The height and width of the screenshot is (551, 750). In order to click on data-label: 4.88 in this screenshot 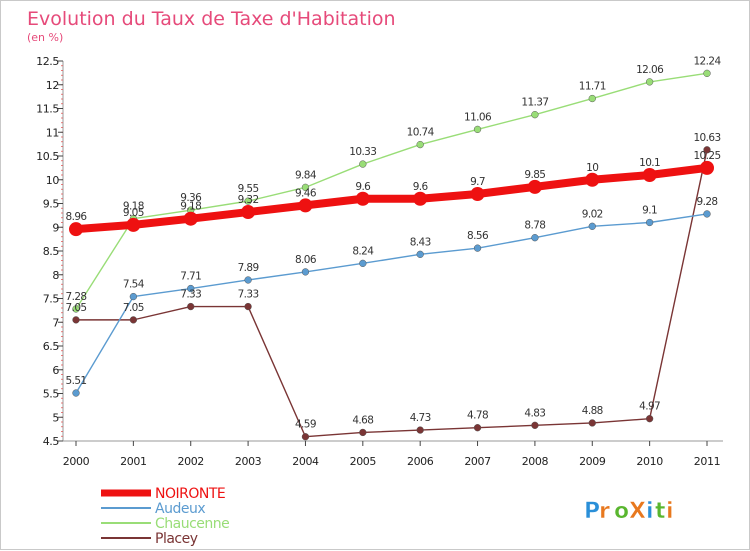, I will do `click(592, 411)`.